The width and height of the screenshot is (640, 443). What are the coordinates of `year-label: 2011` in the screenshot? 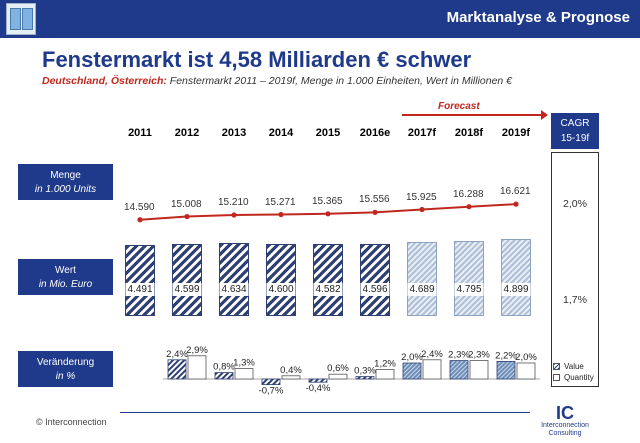 It's located at (140, 133).